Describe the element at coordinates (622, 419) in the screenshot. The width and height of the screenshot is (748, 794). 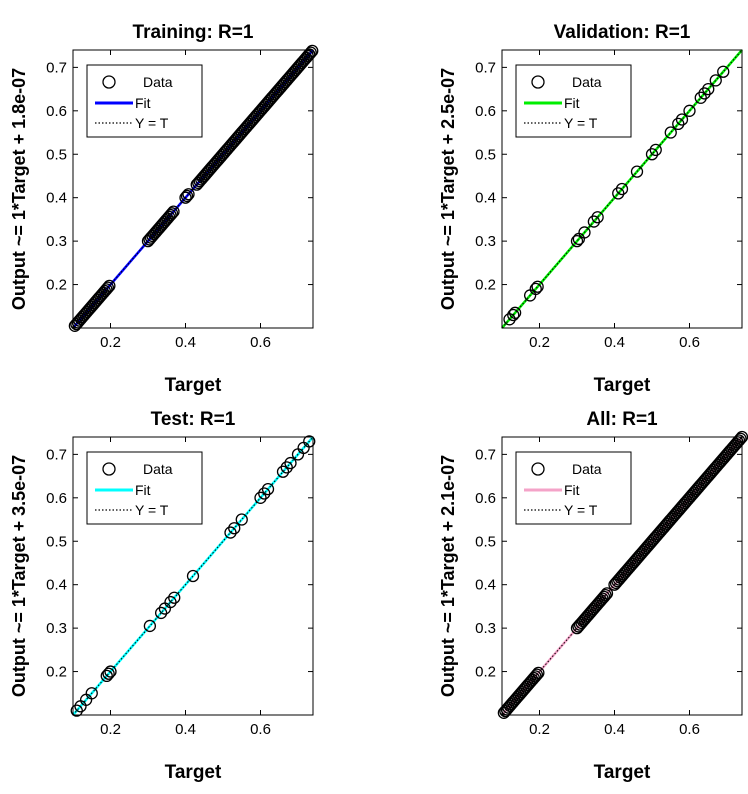
I see `panel-title: All: R=1` at that location.